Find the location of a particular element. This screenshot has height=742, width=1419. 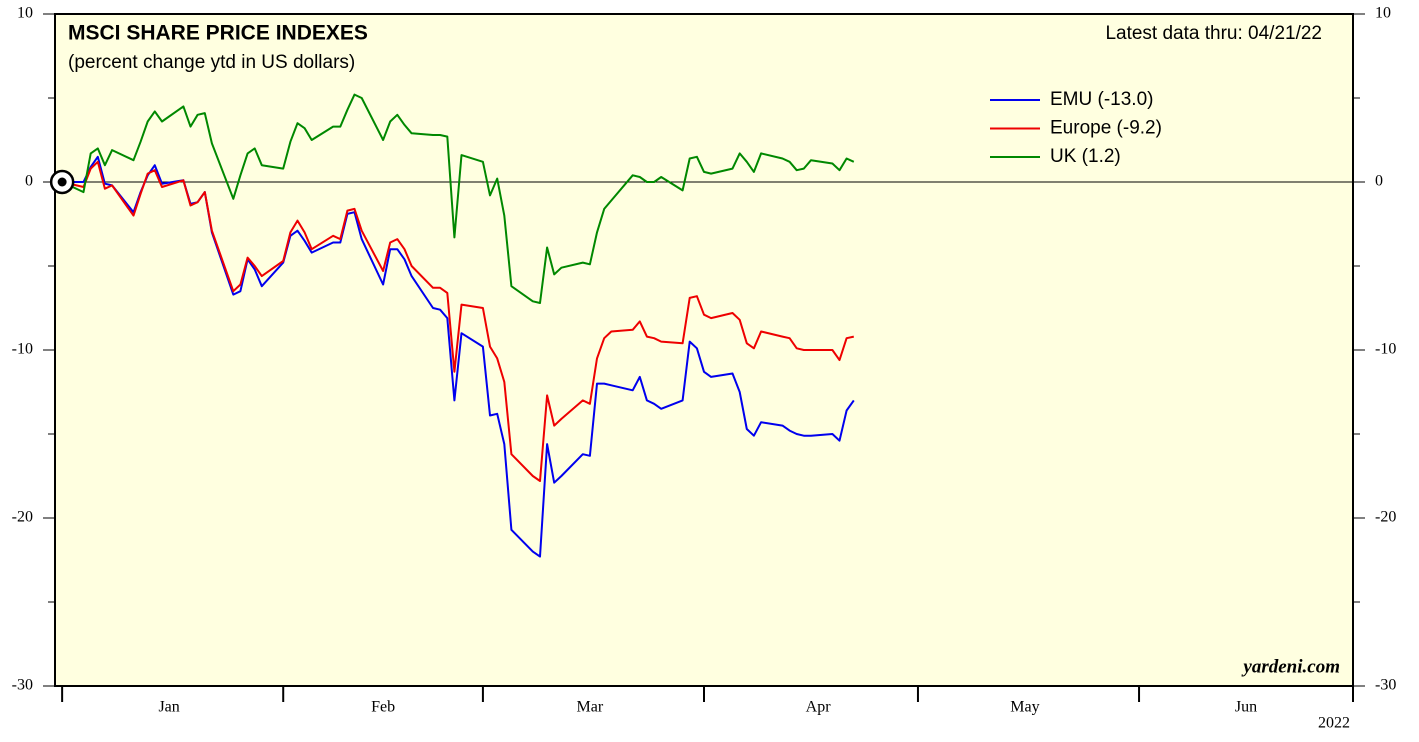

y-tick-label: -10 is located at coordinates (22, 349).